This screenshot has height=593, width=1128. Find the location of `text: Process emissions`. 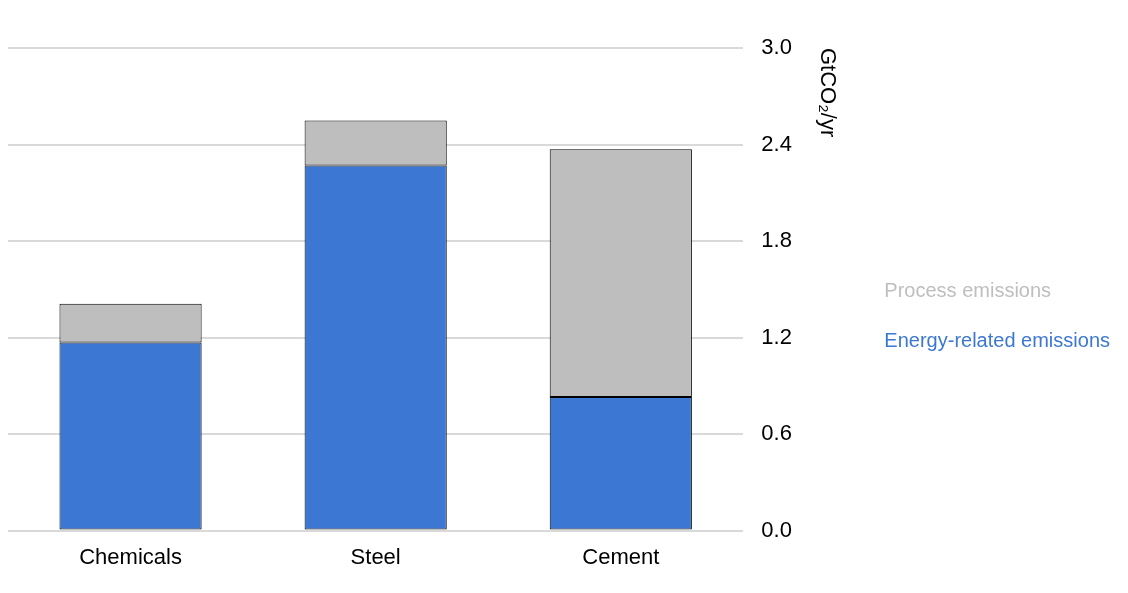

text: Process emissions is located at coordinates (968, 290).